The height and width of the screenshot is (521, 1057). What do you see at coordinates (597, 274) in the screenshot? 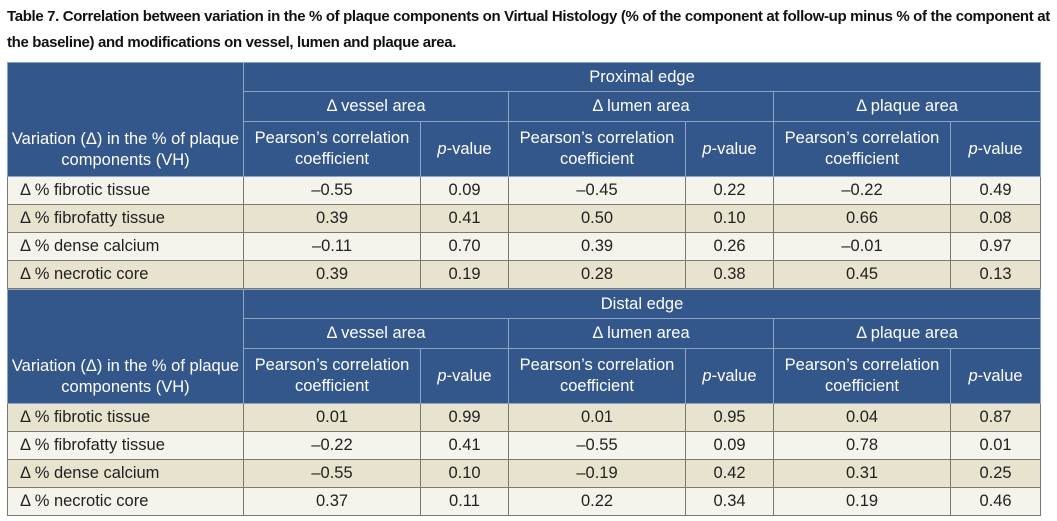
I see `coef-cell: 0.28` at bounding box center [597, 274].